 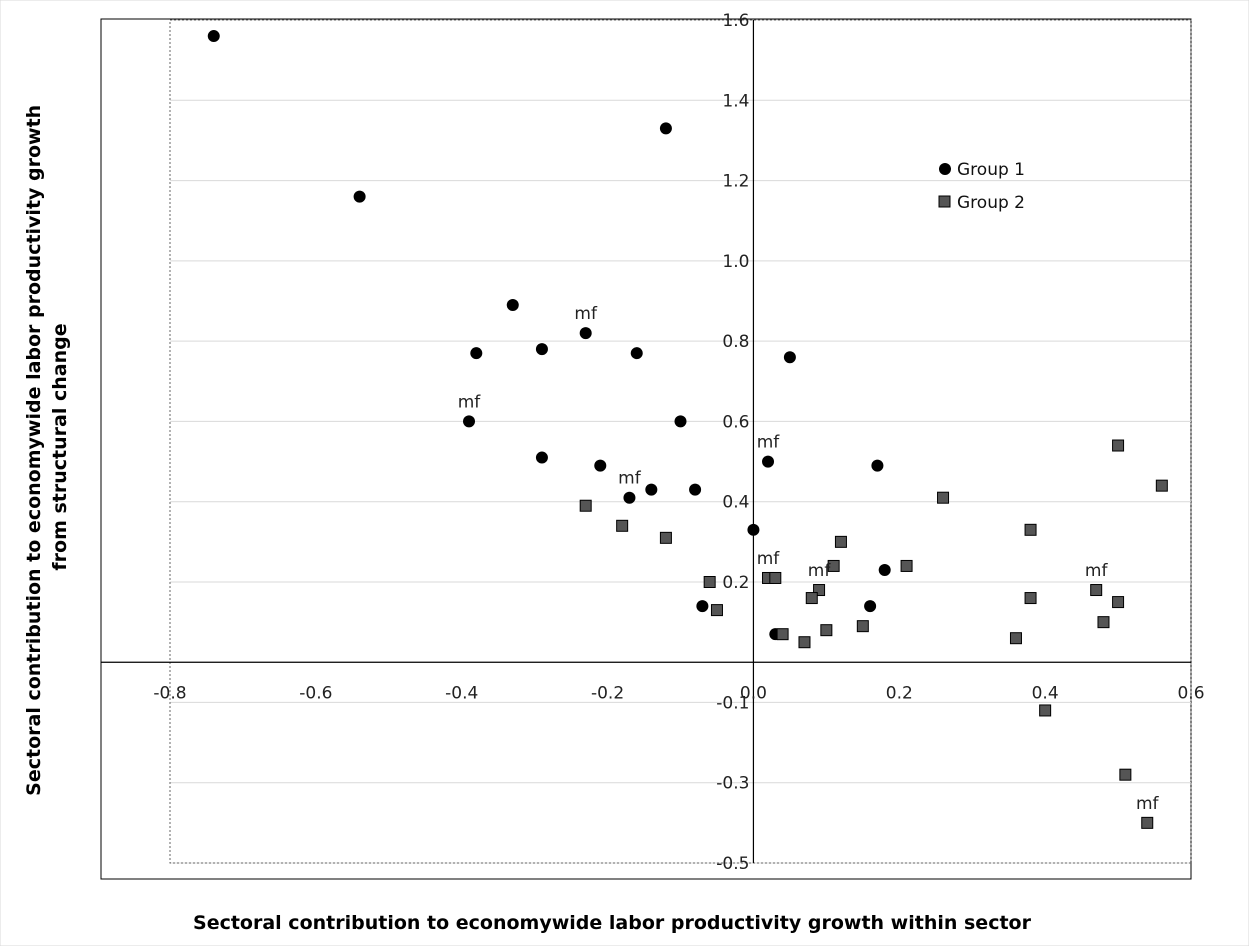 I want to click on y-tick-label: 1.0, so click(x=735, y=262).